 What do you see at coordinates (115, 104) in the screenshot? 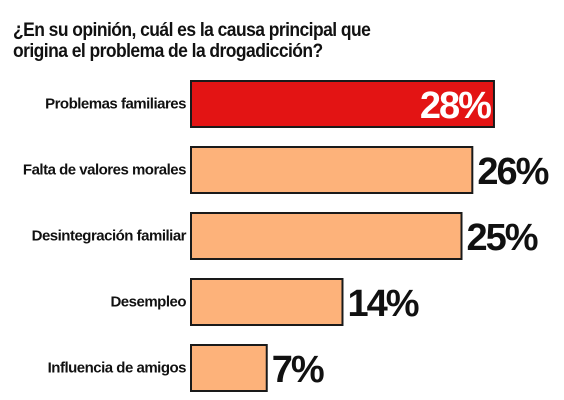
I see `category-label-problemas-familiares: Problemas familiares` at bounding box center [115, 104].